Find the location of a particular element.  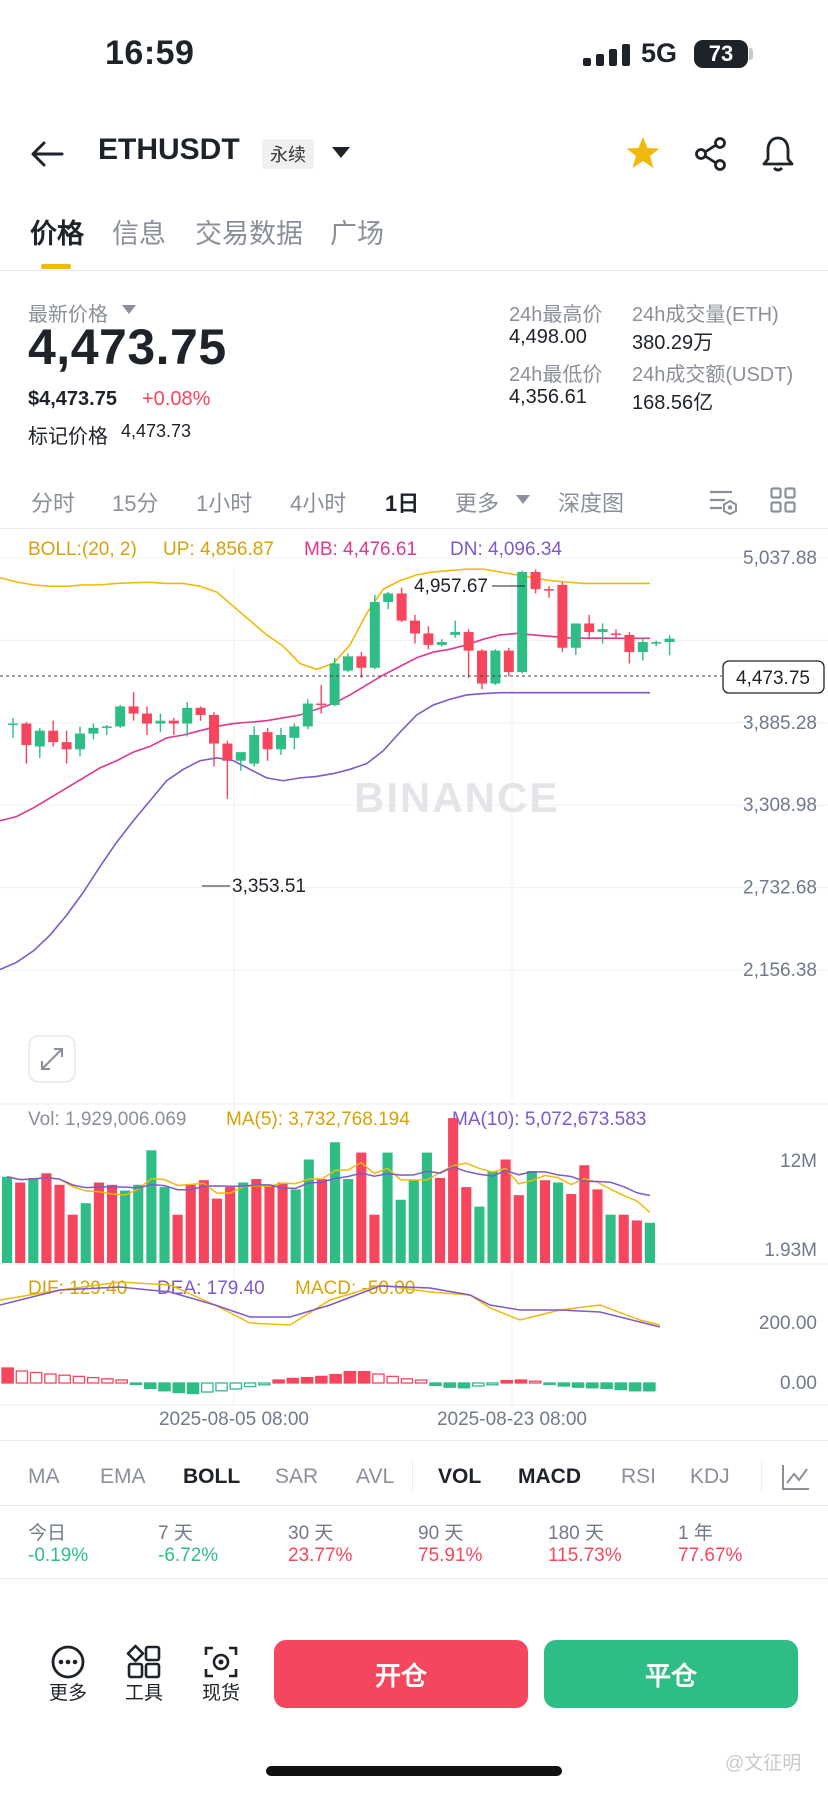

symbol-title: ETHUSDT is located at coordinates (169, 149).